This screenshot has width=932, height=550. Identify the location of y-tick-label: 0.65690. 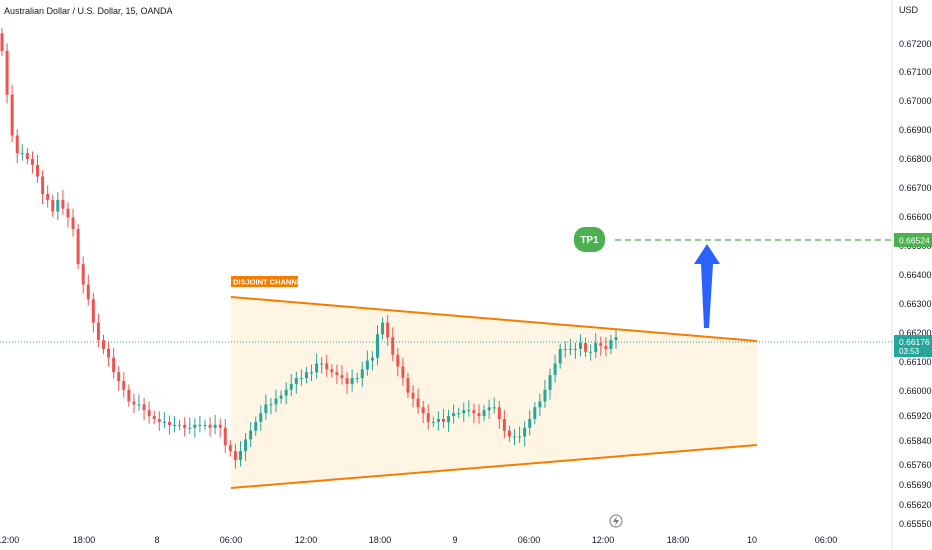
(915, 485).